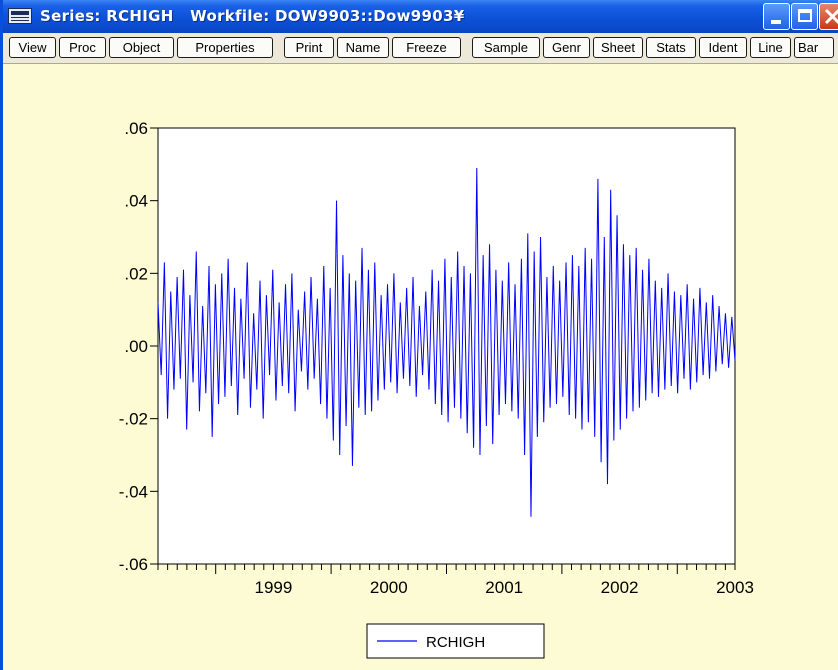 The height and width of the screenshot is (670, 838). I want to click on y-tick-label: -.06, so click(133, 564).